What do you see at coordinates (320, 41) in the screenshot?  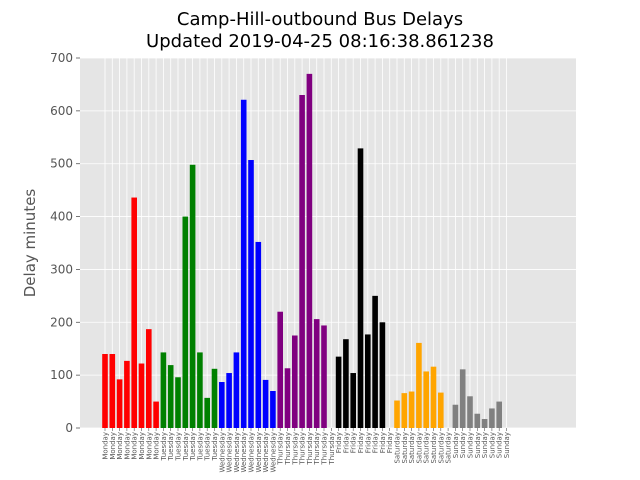 I see `chart-subtitle: Updated 2019-04-25 08:16:38.861238` at bounding box center [320, 41].